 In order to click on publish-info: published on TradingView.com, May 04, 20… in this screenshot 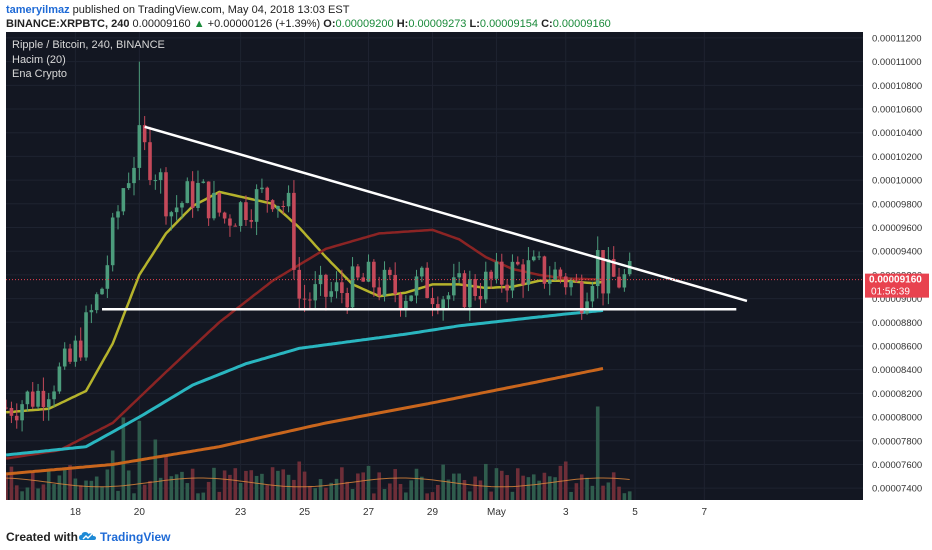, I will do `click(209, 10)`.